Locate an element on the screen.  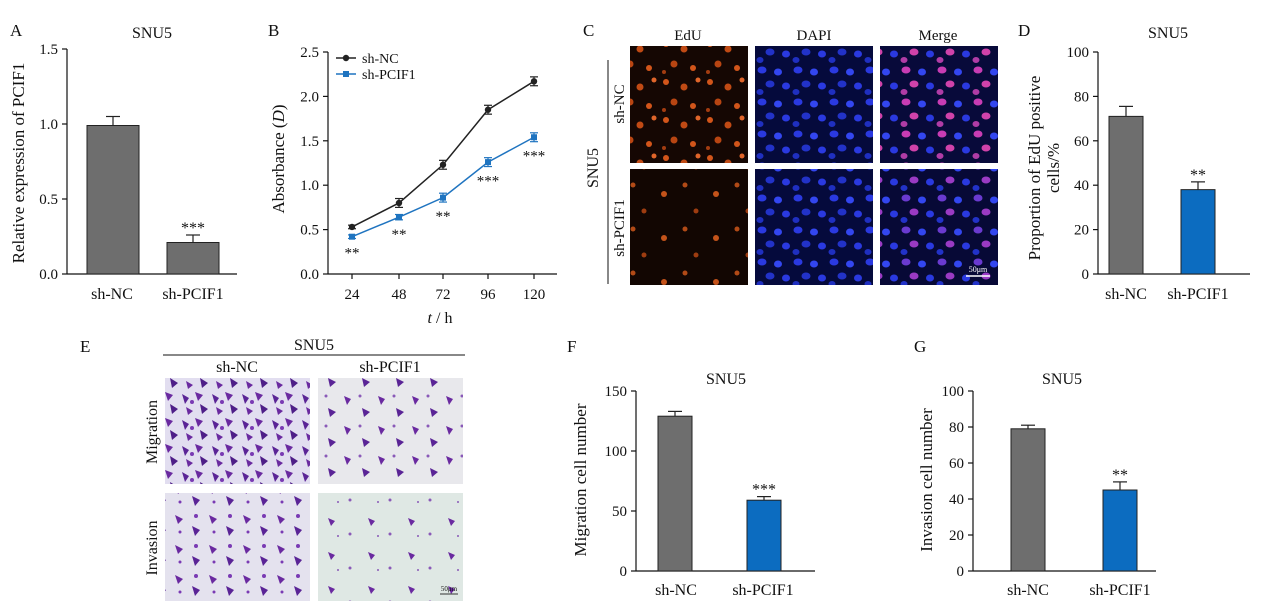
y-tick-label: 0 is located at coordinates (624, 572).